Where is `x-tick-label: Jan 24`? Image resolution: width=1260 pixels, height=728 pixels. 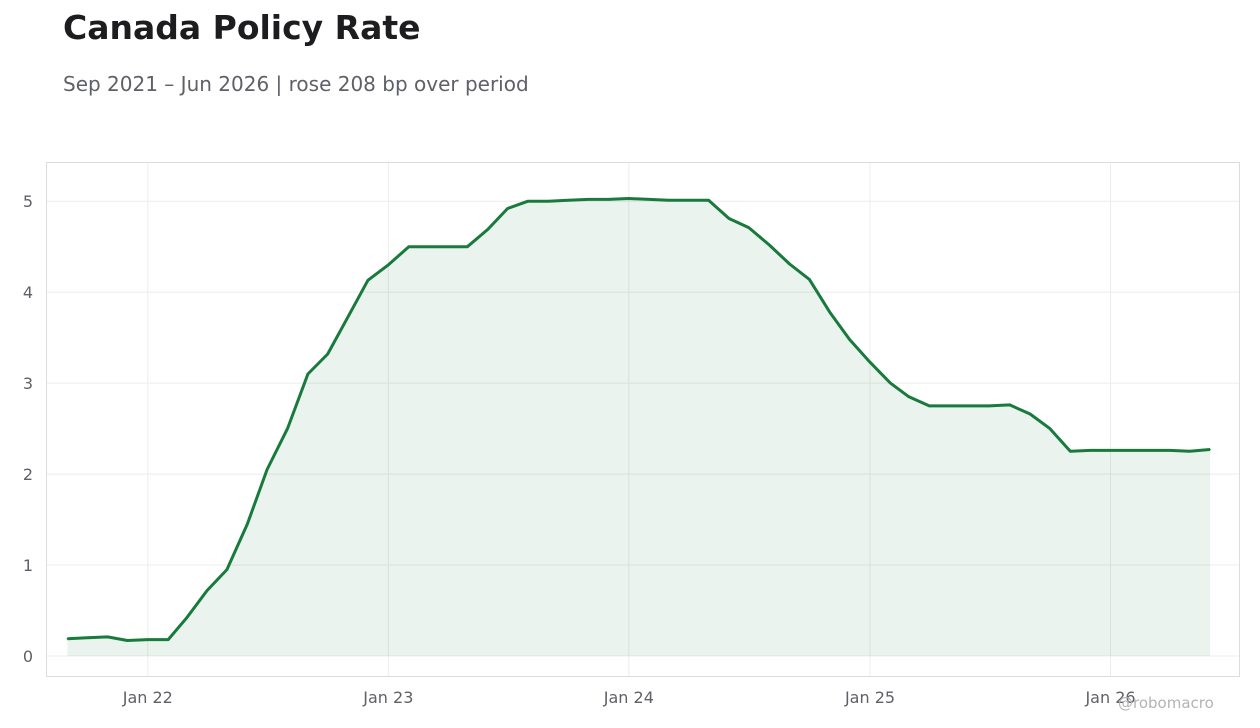
x-tick-label: Jan 24 is located at coordinates (628, 697).